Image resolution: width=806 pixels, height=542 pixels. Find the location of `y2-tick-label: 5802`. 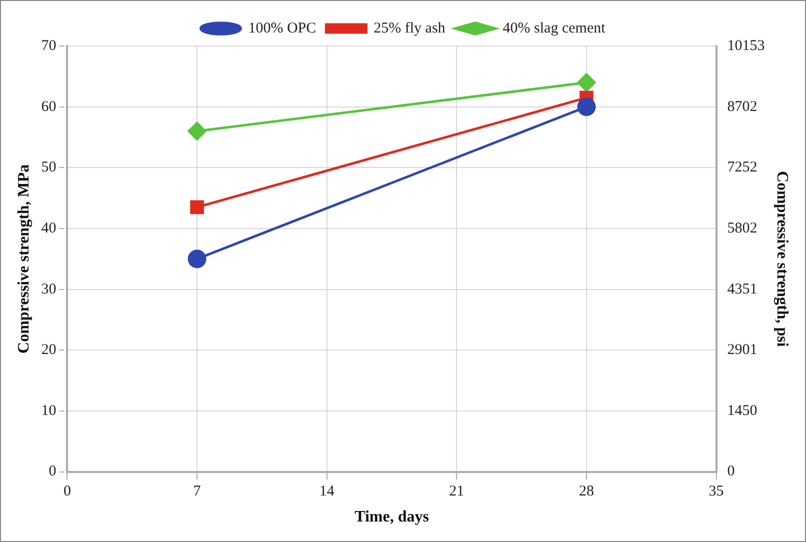

y2-tick-label: 5802 is located at coordinates (742, 228).